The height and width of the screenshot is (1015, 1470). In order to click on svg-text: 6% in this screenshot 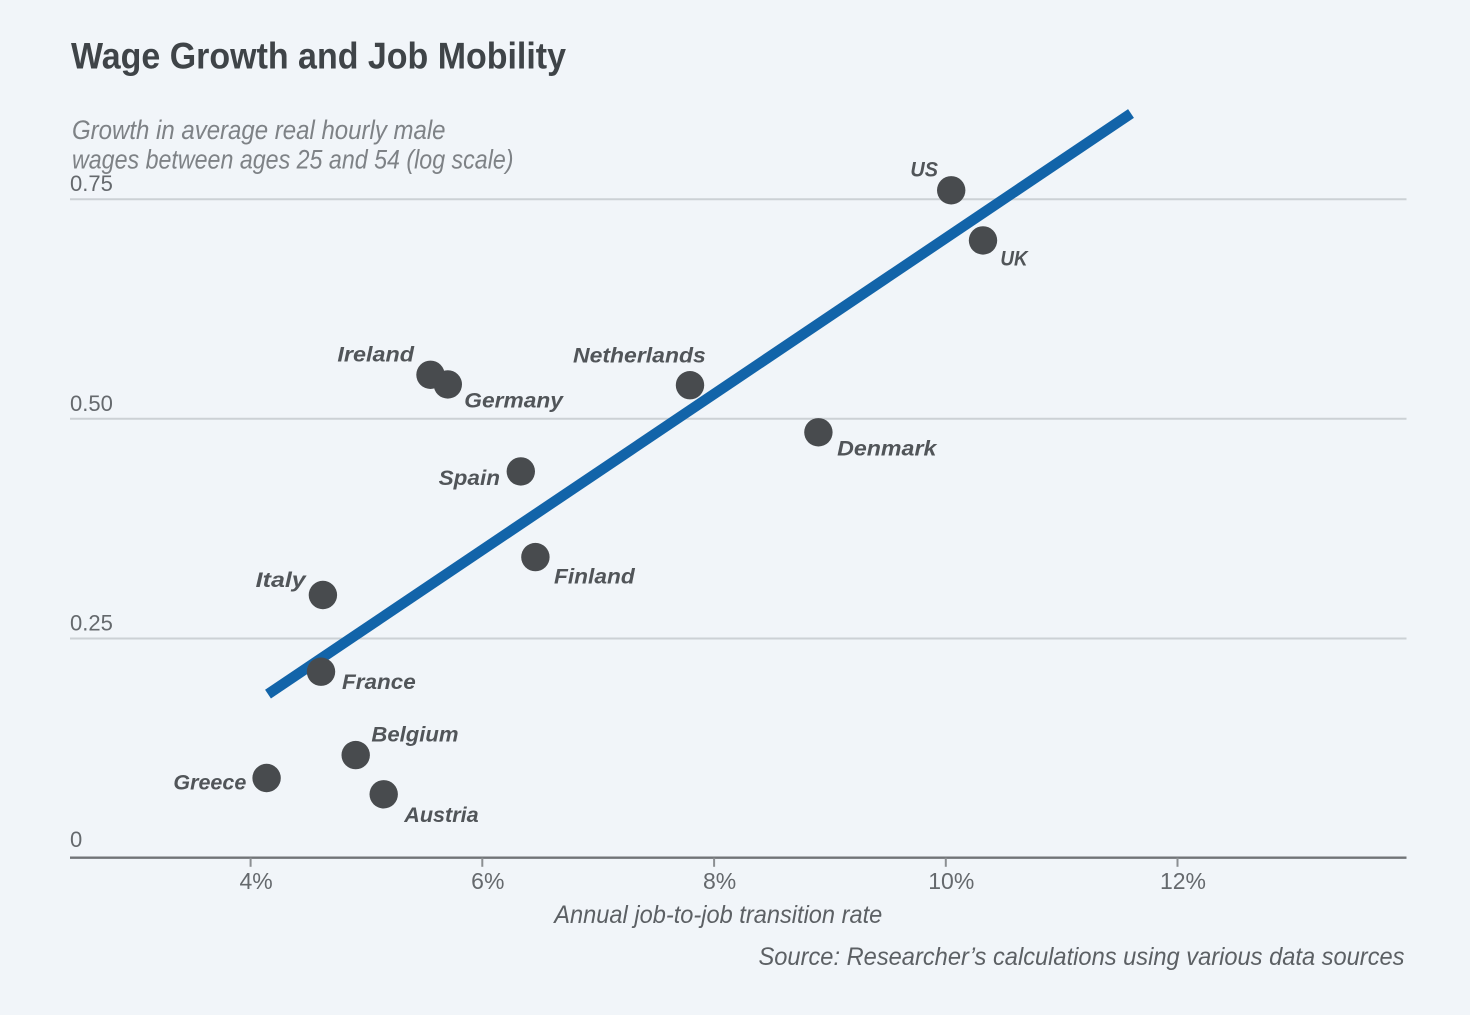, I will do `click(487, 881)`.